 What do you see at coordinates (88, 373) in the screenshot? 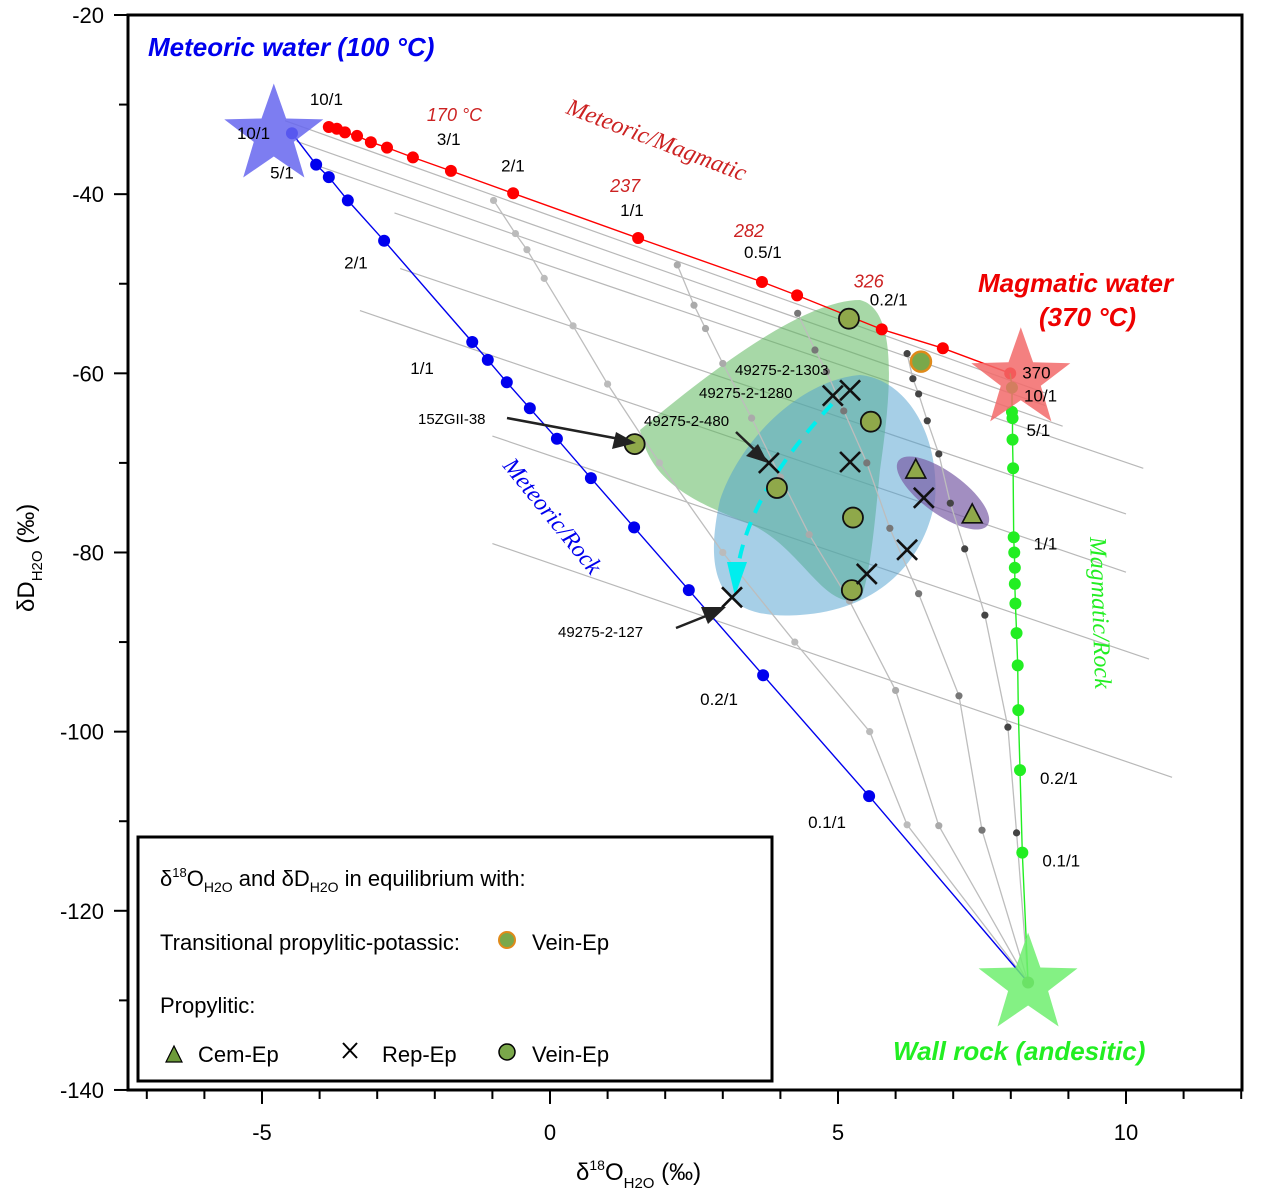
I see `y-tick-label: -60` at bounding box center [88, 373].